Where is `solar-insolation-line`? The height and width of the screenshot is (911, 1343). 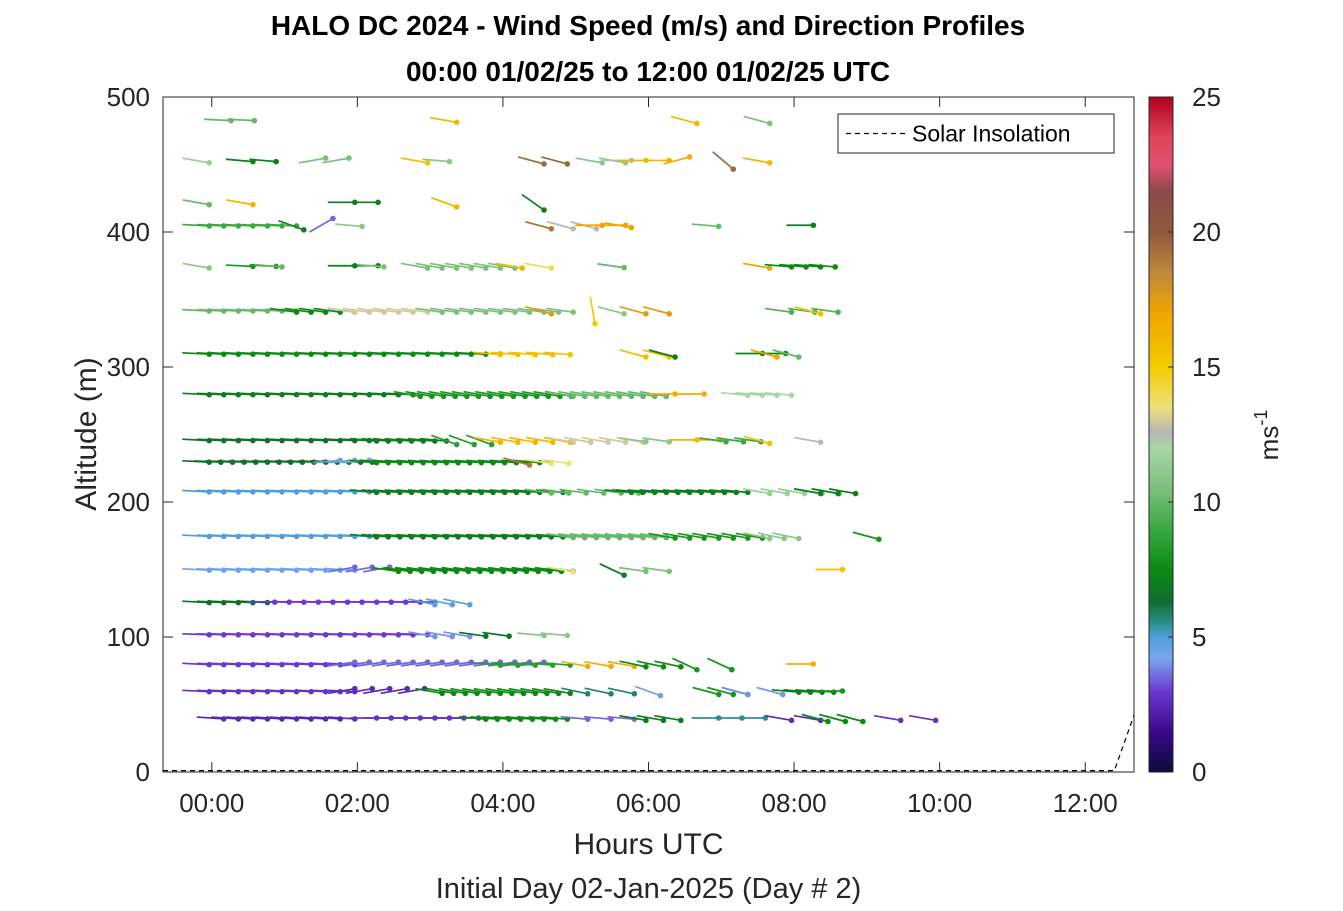
solar-insolation-line is located at coordinates (649, 743).